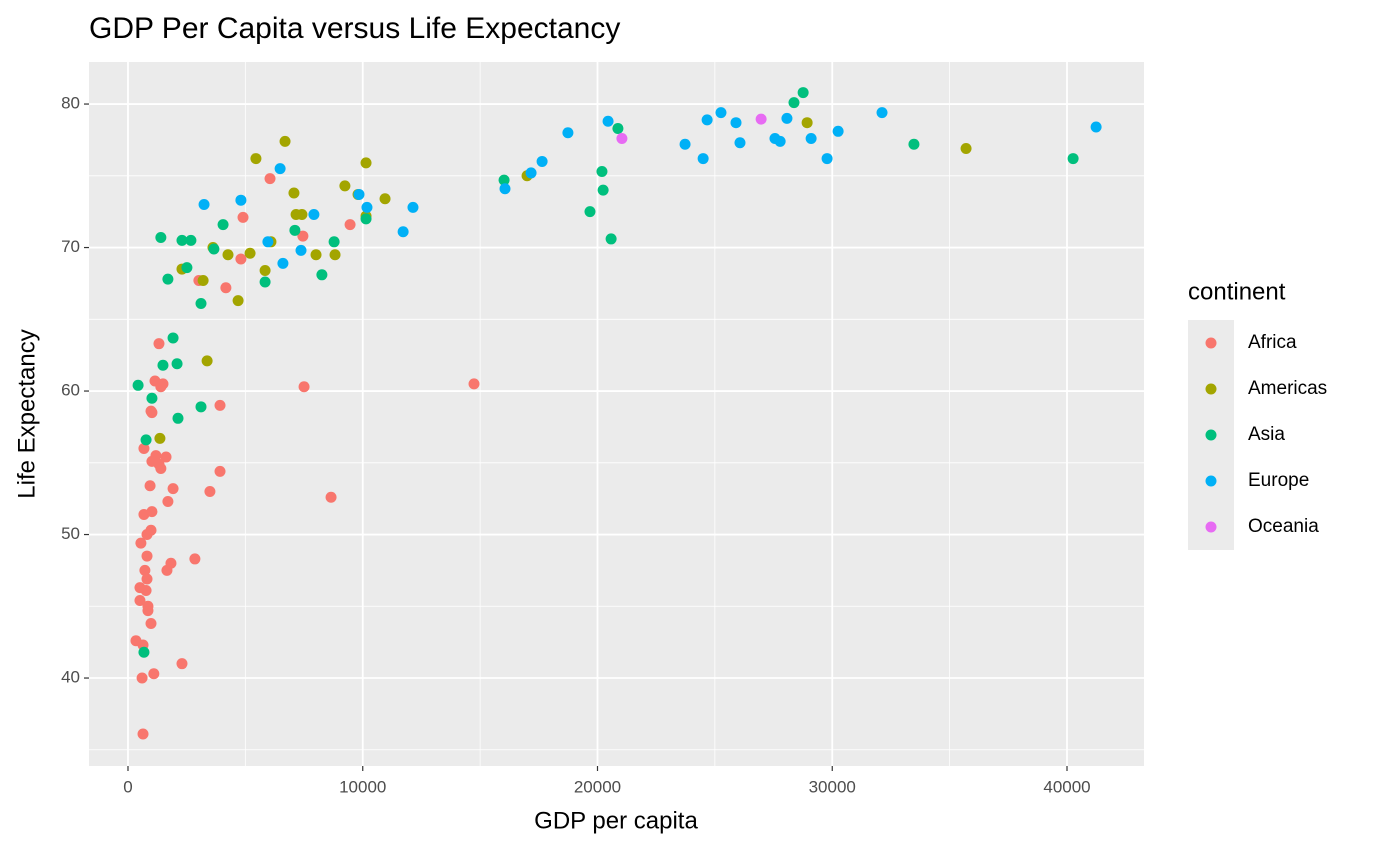 The width and height of the screenshot is (1376, 850). What do you see at coordinates (1066, 786) in the screenshot?
I see `x-tick-label: 40000` at bounding box center [1066, 786].